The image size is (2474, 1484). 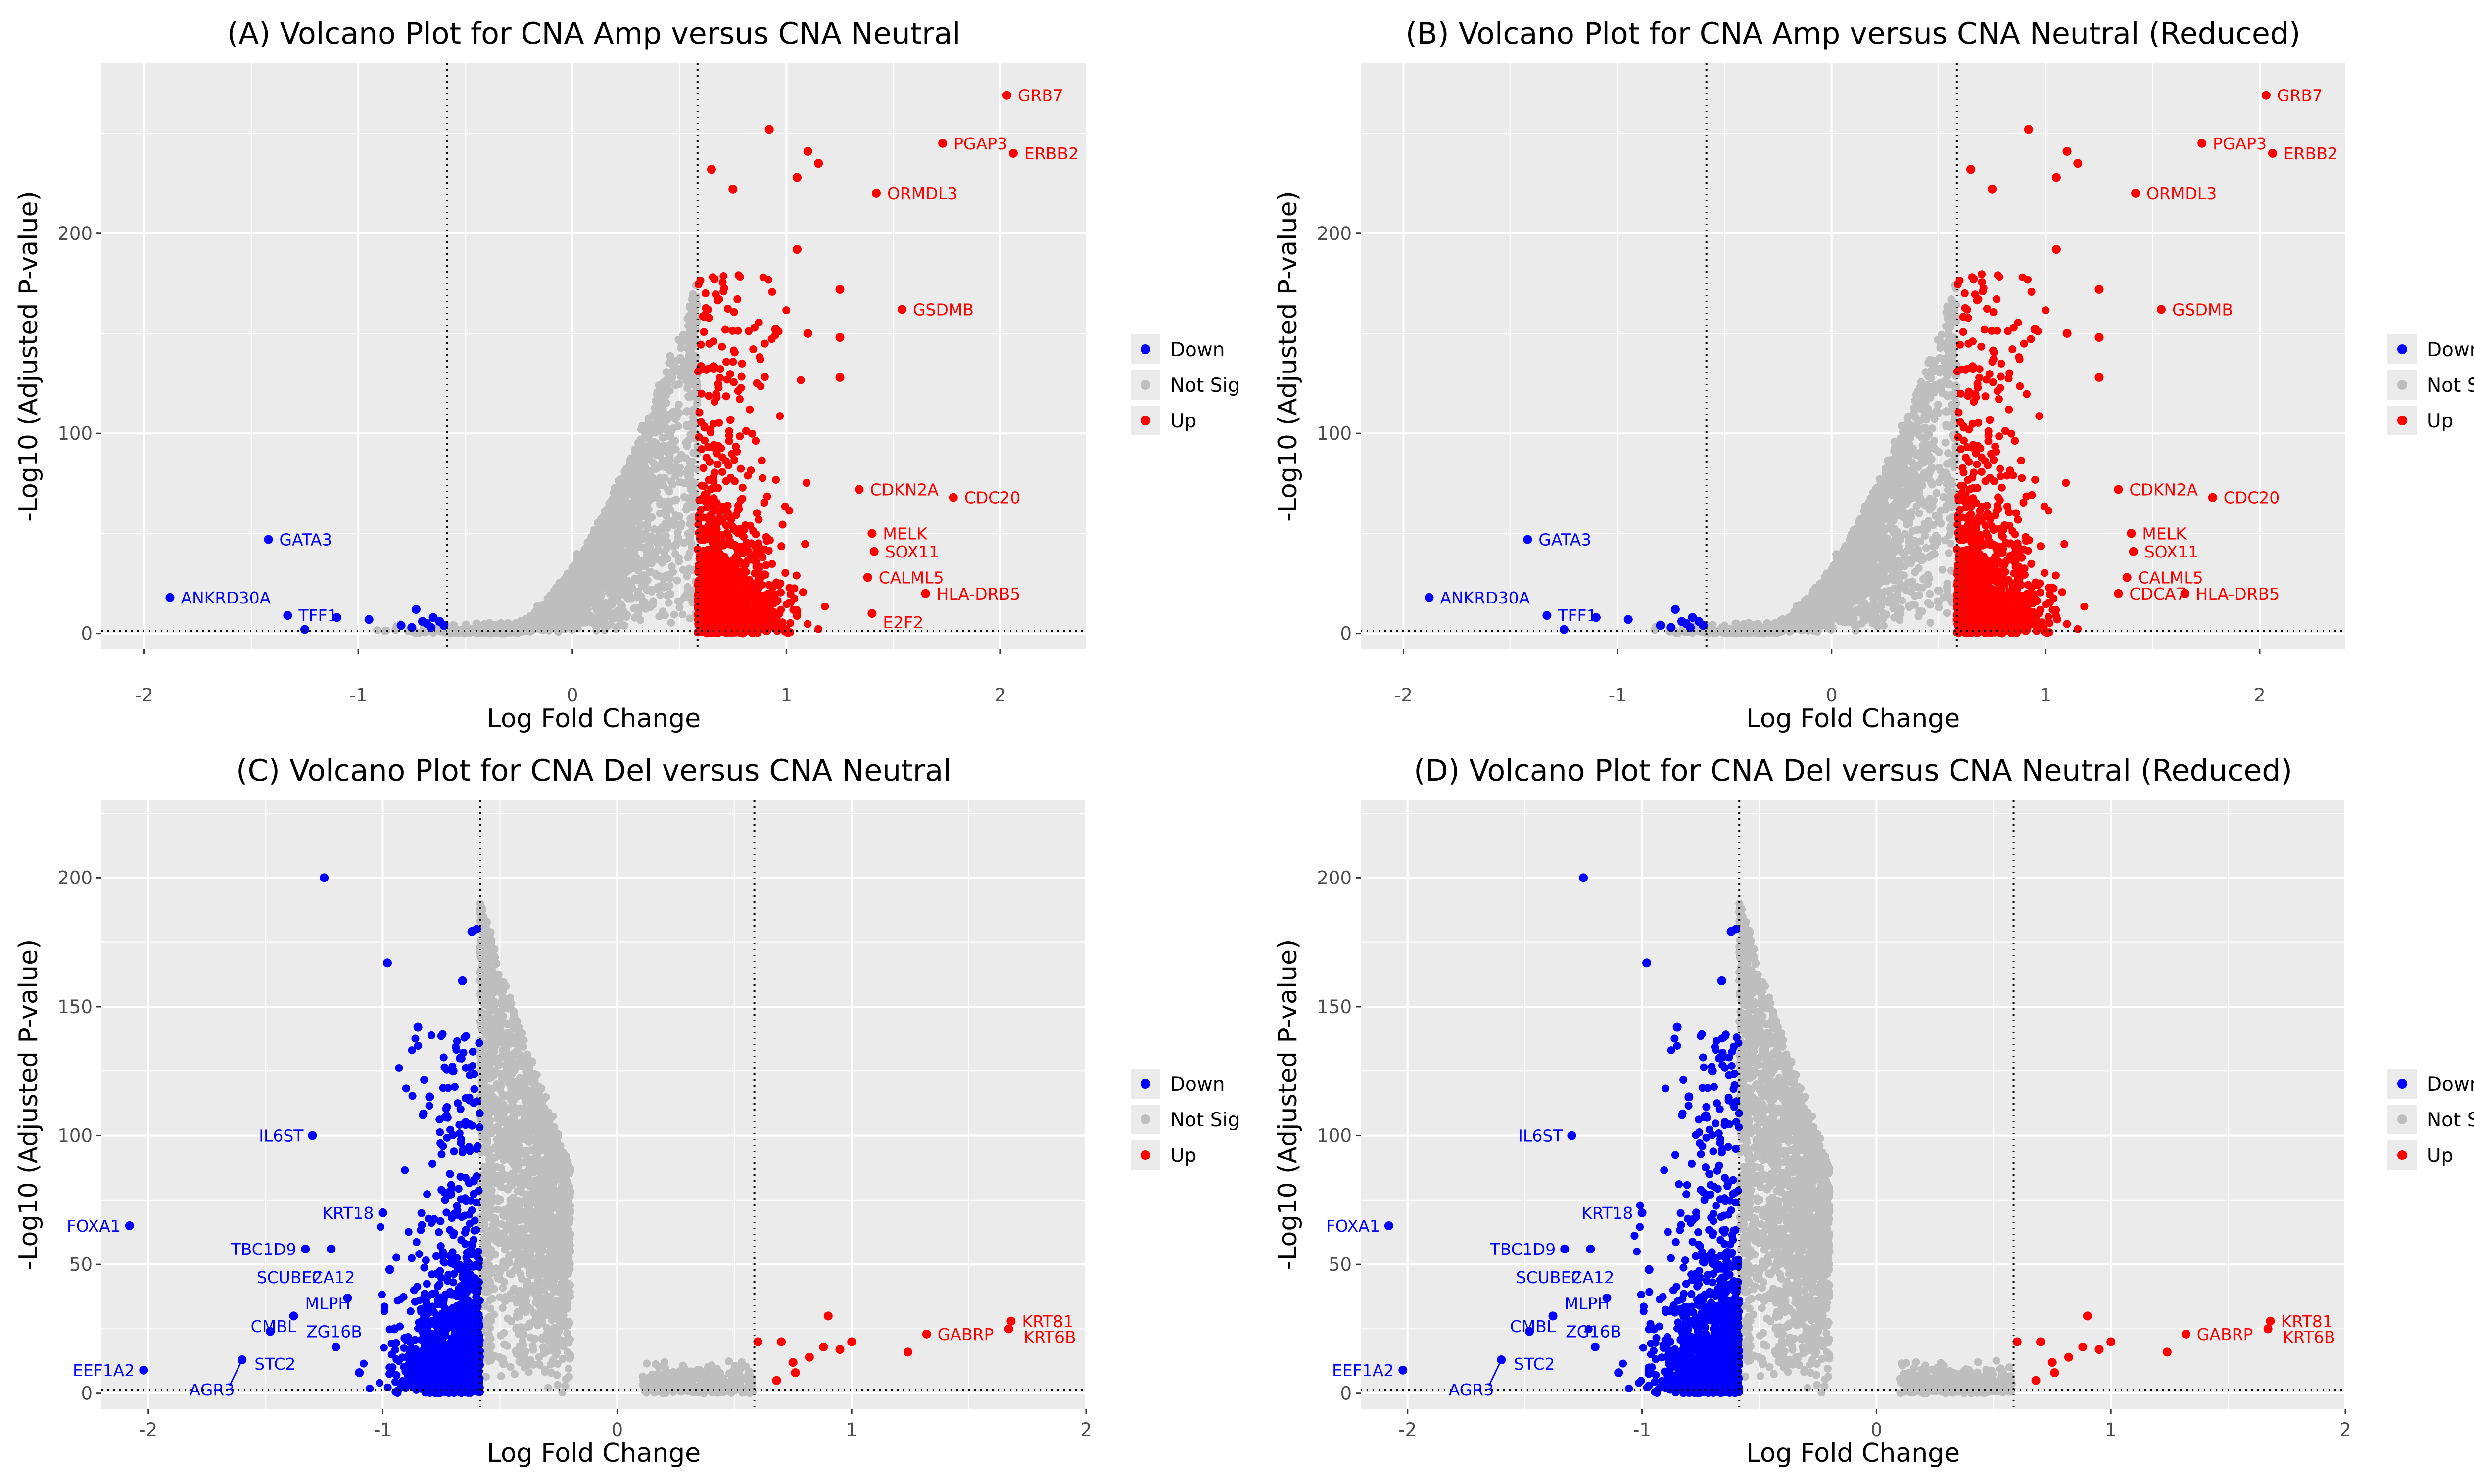 I want to click on y-tick-label: 200, so click(x=1335, y=233).